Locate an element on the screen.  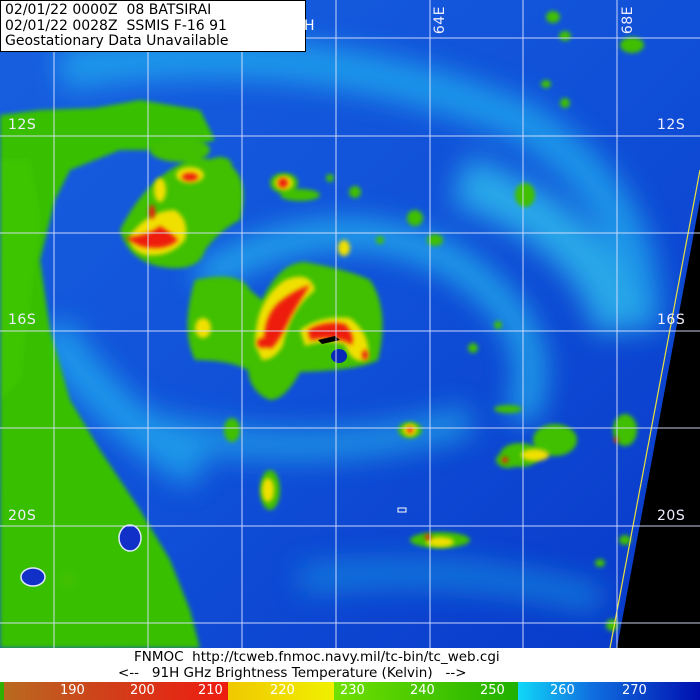
lat-label-20s-left: 20S is located at coordinates (22, 516).